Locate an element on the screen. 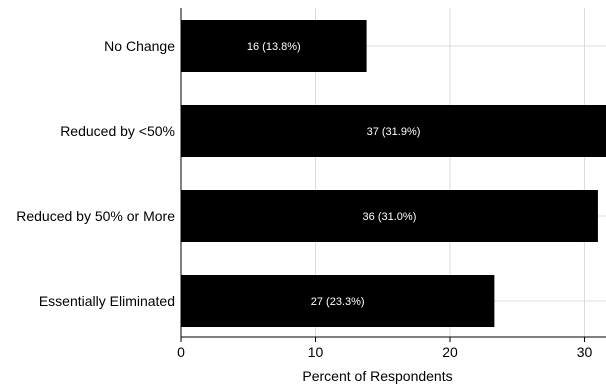 The image size is (606, 385). x-tick-label-10: 10 is located at coordinates (316, 352).